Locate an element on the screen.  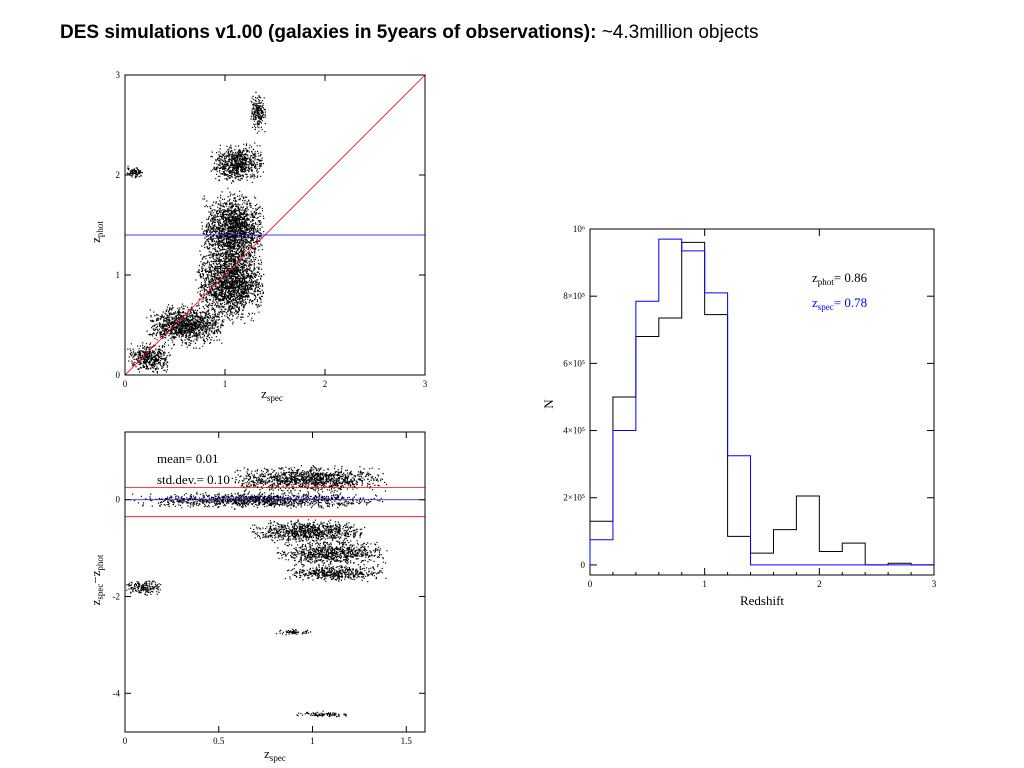
hist-ytick-label: 4×10⁵ is located at coordinates (574, 431).